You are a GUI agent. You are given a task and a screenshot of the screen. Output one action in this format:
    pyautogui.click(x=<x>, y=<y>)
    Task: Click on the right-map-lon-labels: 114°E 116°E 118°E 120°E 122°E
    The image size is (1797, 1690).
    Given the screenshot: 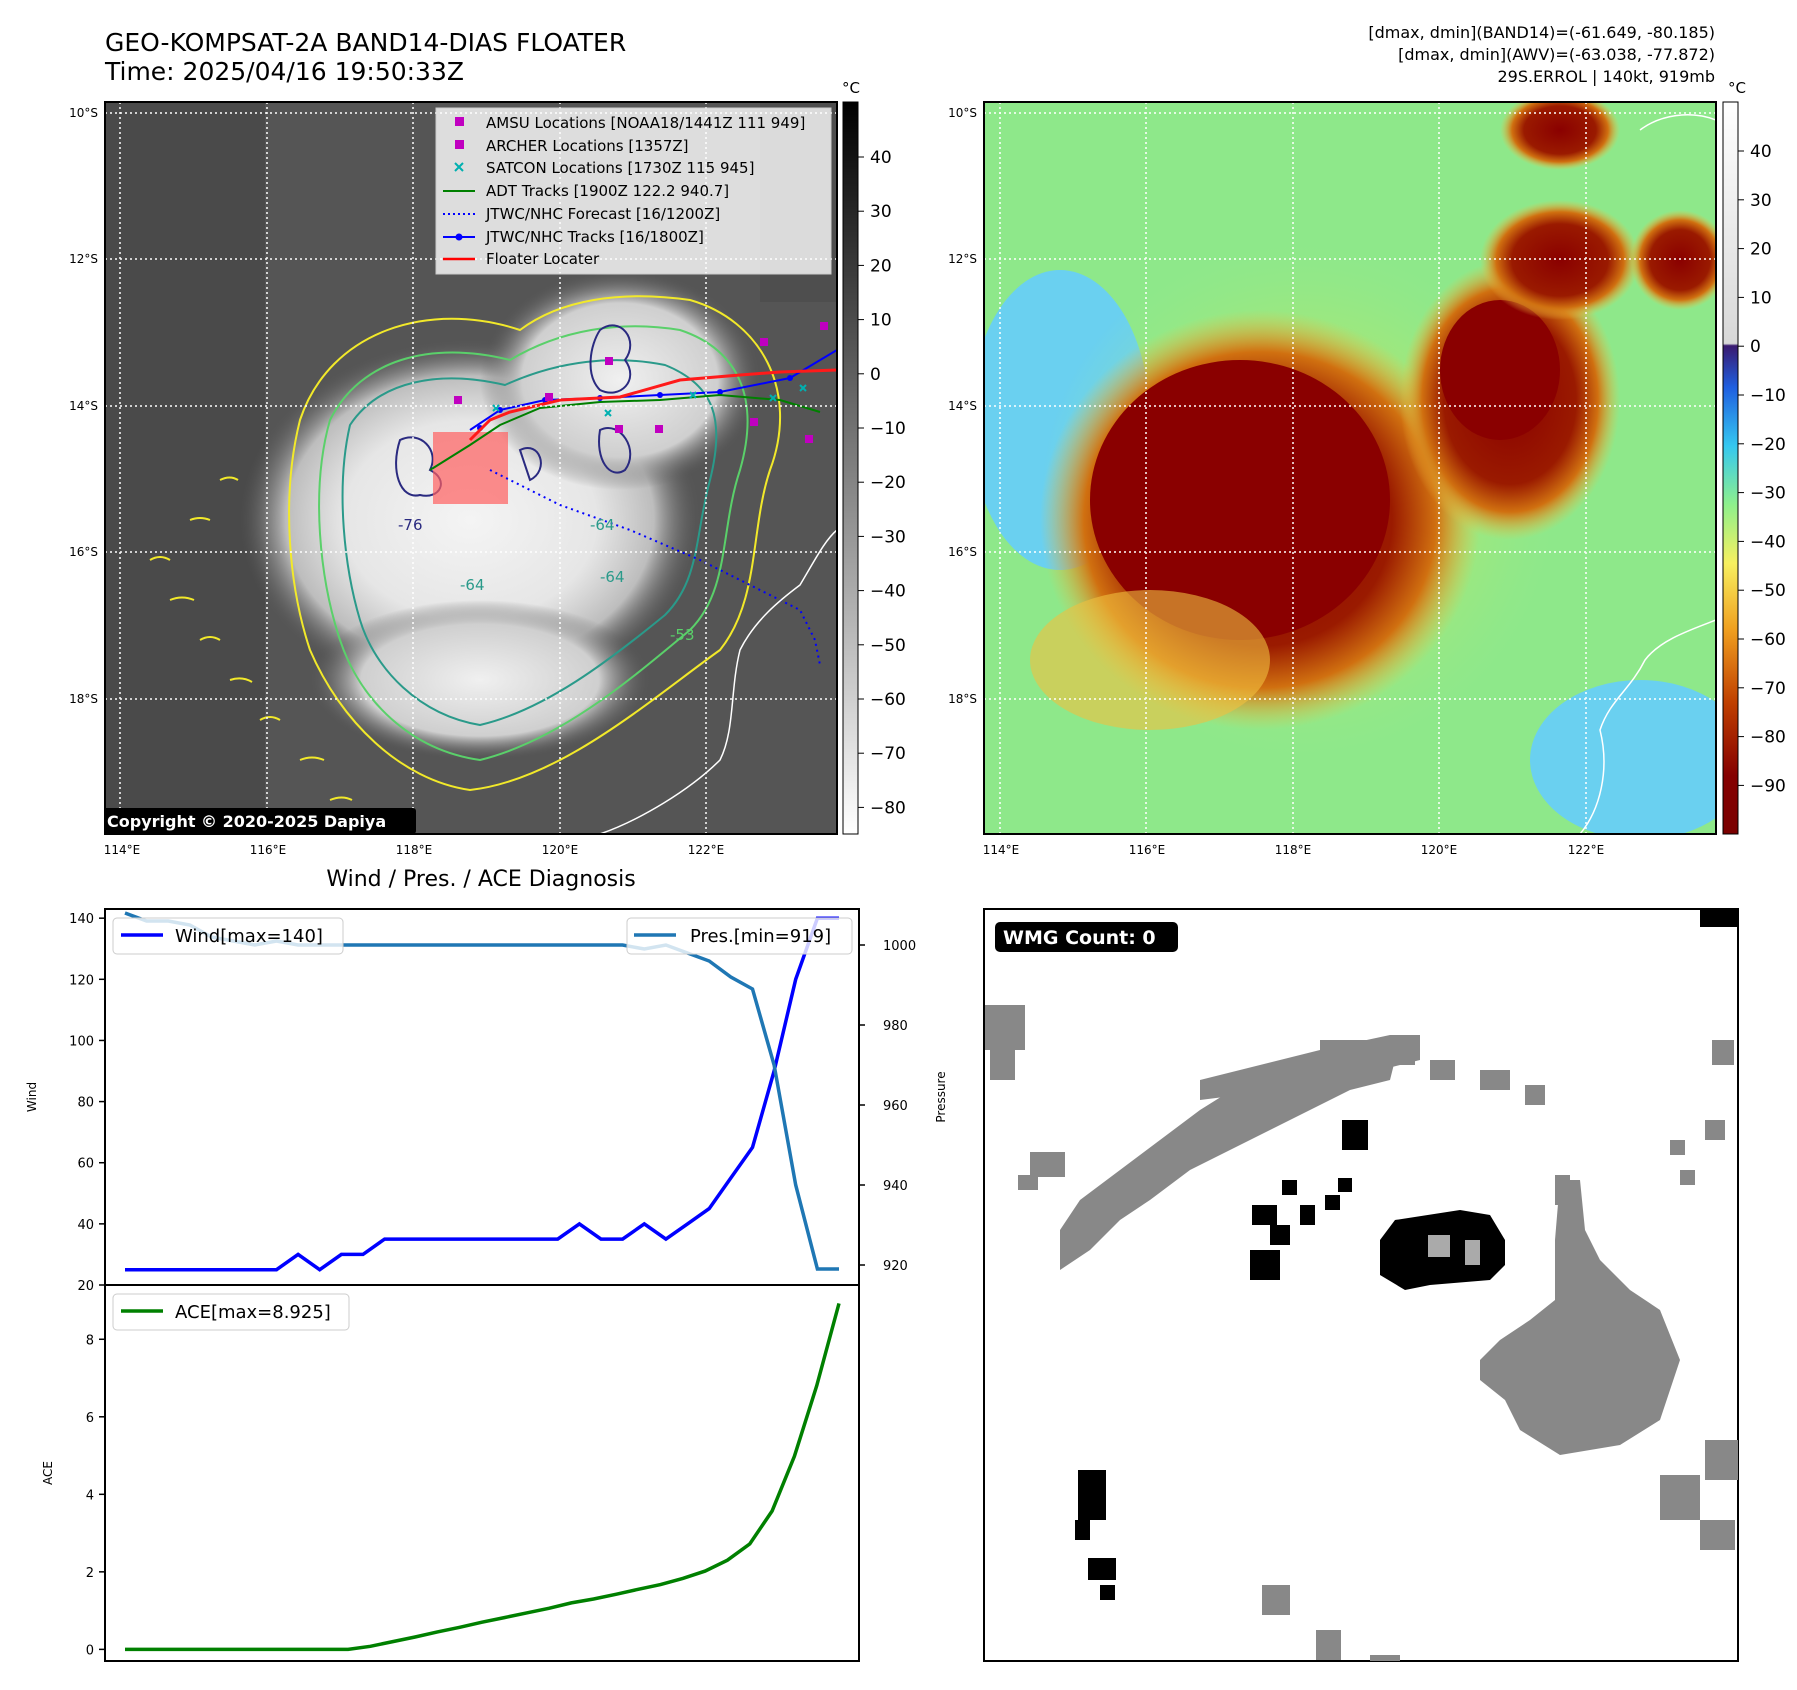 What is the action you would take?
    pyautogui.click(x=1294, y=850)
    